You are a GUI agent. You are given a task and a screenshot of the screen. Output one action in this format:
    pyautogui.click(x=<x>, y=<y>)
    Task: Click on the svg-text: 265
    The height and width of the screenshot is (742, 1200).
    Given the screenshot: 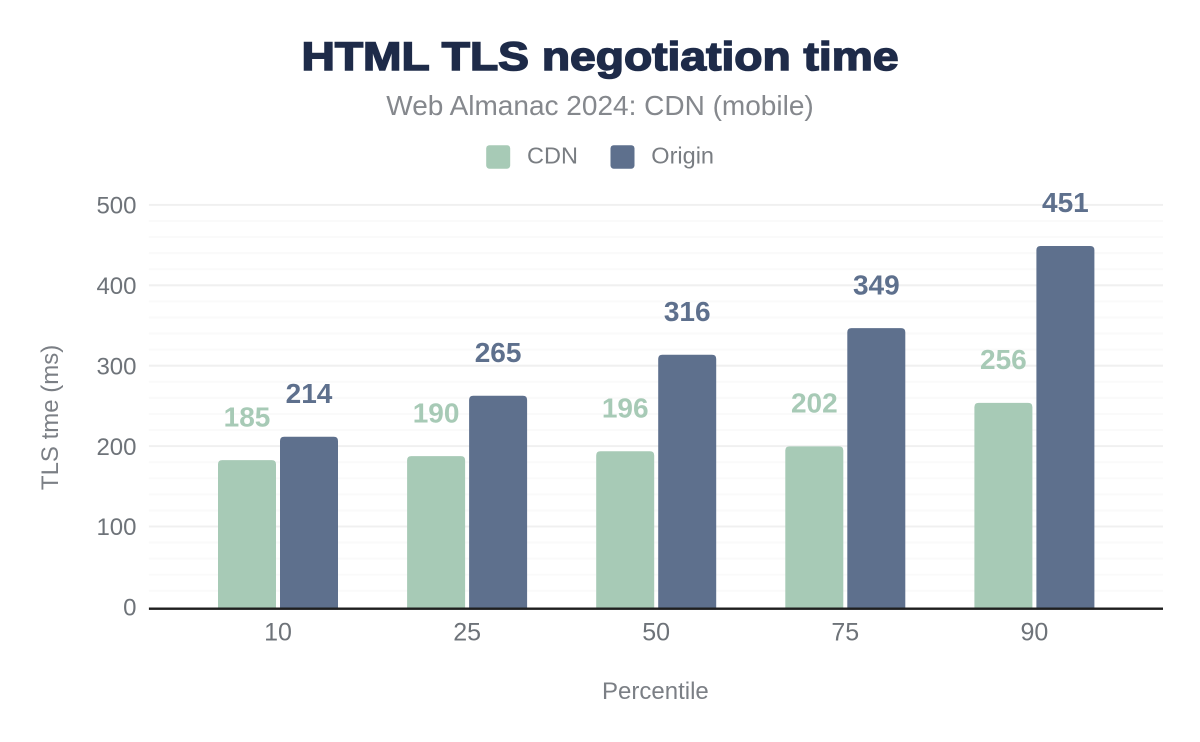 What is the action you would take?
    pyautogui.click(x=498, y=352)
    